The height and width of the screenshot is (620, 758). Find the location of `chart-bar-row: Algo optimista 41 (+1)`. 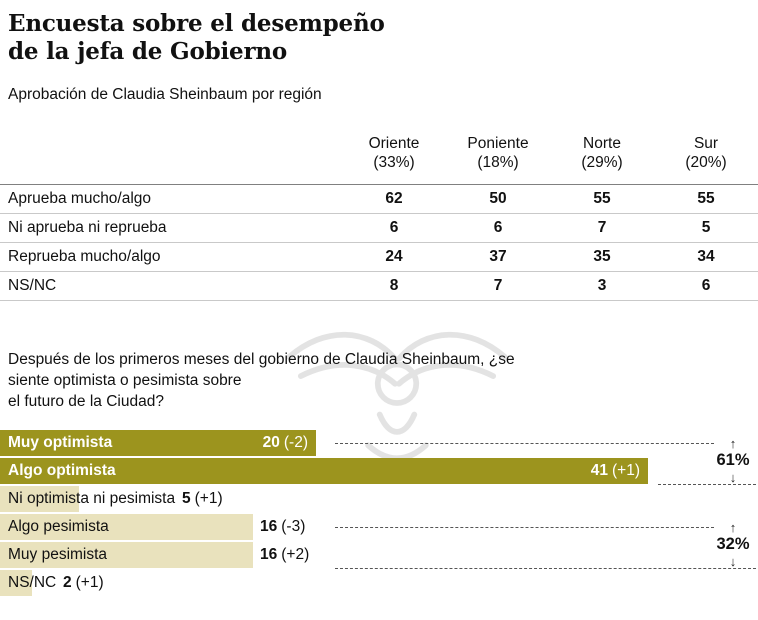

chart-bar-row: Algo optimista 41 (+1) is located at coordinates (379, 471).